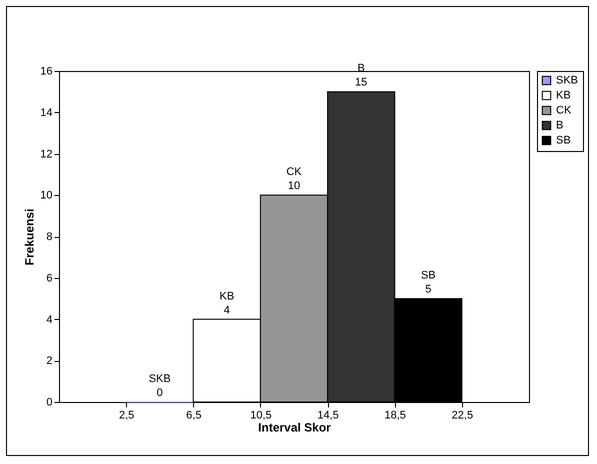 The image size is (597, 464). Describe the element at coordinates (560, 126) in the screenshot. I see `legend-label: B` at that location.